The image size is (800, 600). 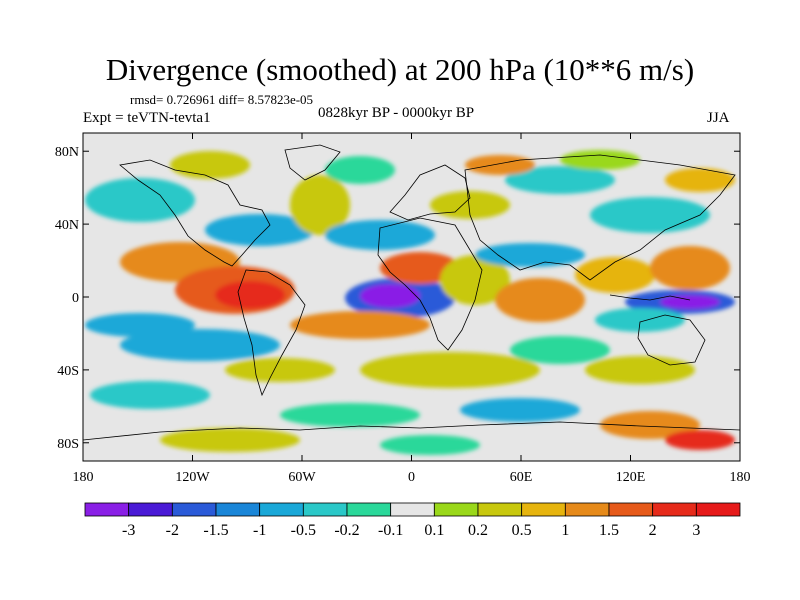 What do you see at coordinates (390, 530) in the screenshot?
I see `colorbar-label: -0.1` at bounding box center [390, 530].